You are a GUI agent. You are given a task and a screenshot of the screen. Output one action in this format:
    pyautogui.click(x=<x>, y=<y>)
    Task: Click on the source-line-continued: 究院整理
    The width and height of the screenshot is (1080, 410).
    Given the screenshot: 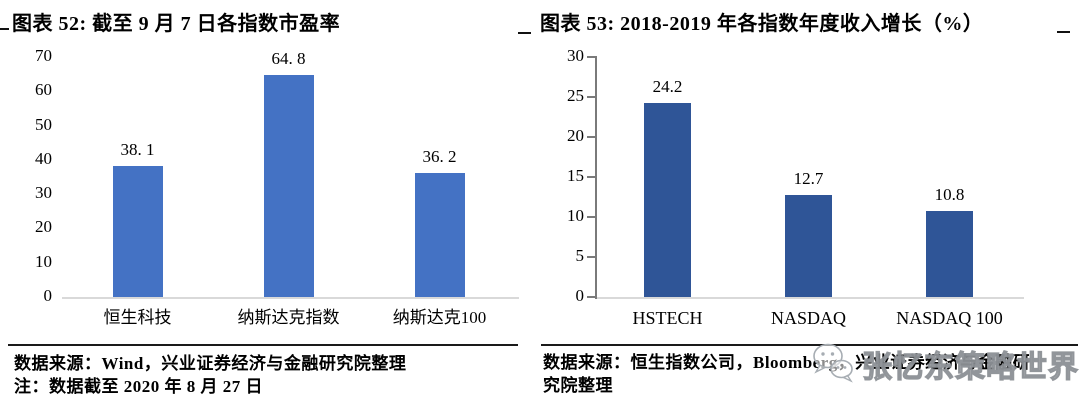 What is the action you would take?
    pyautogui.click(x=578, y=385)
    